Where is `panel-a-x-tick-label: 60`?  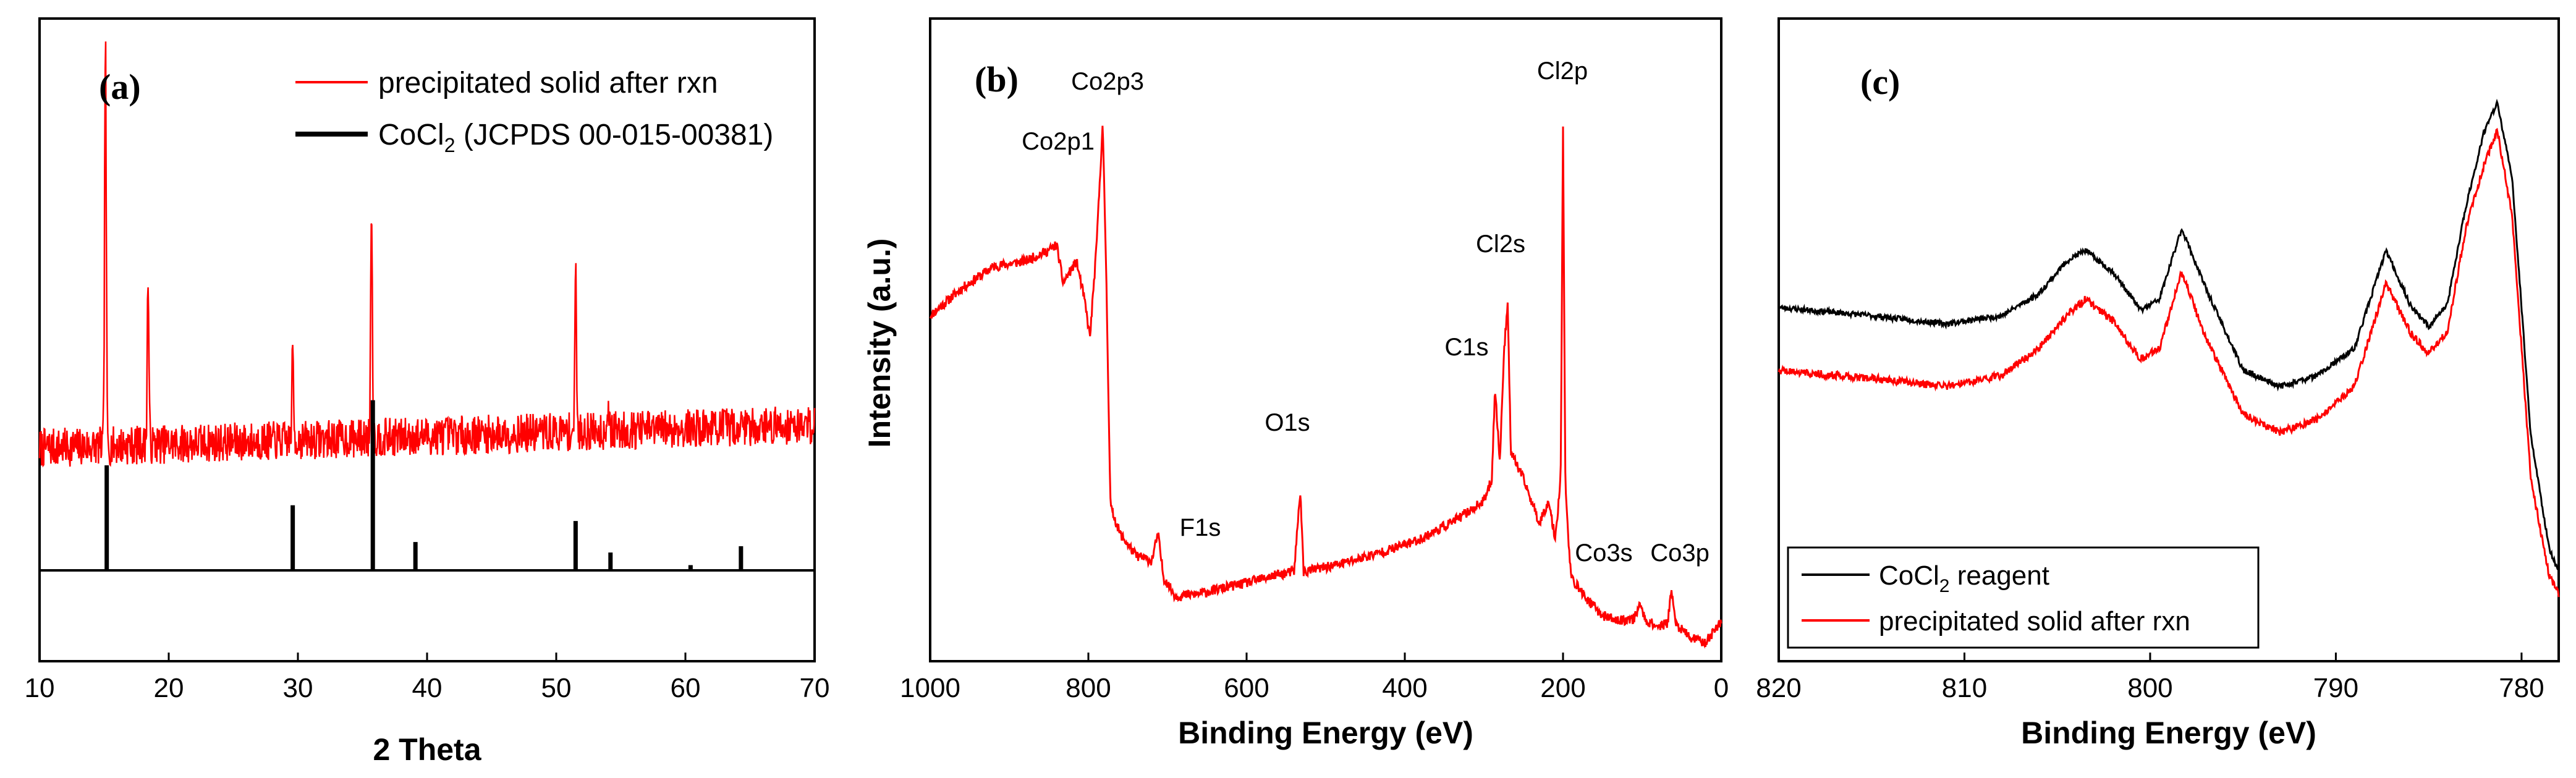
panel-a-x-tick-label: 60 is located at coordinates (686, 688).